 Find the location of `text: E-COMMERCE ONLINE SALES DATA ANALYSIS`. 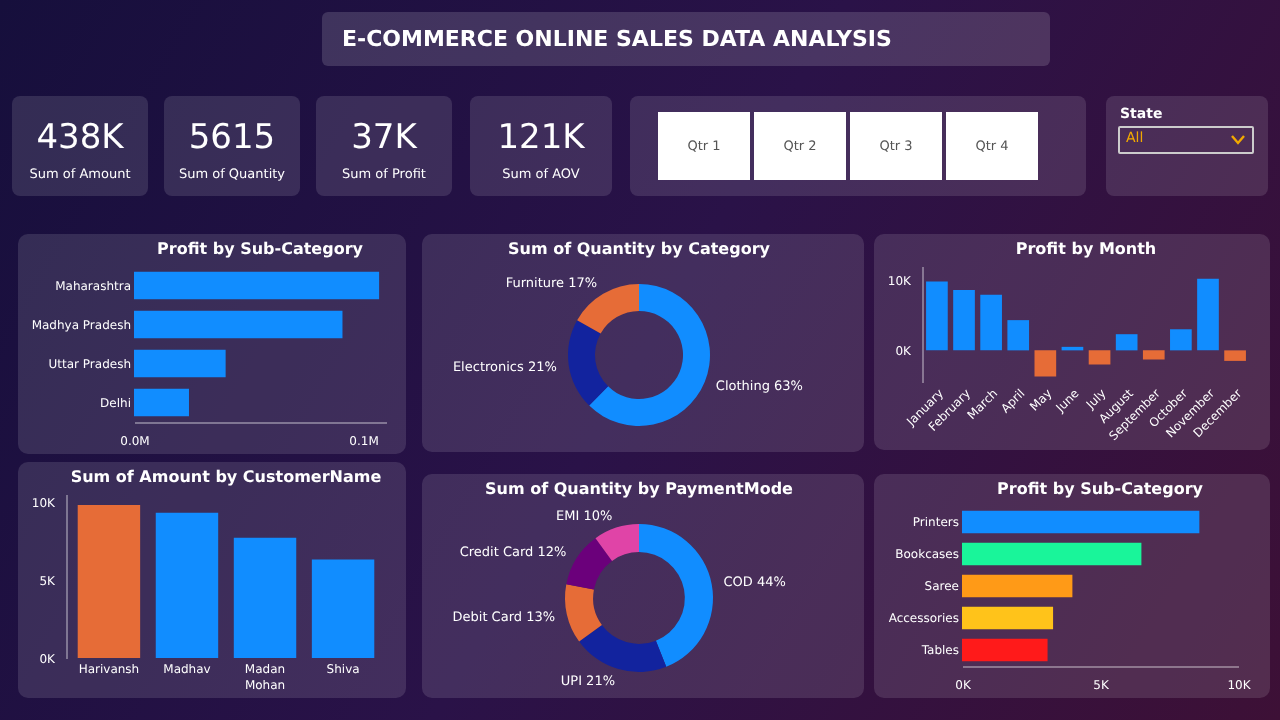

text: E-COMMERCE ONLINE SALES DATA ANALYSIS is located at coordinates (617, 39).